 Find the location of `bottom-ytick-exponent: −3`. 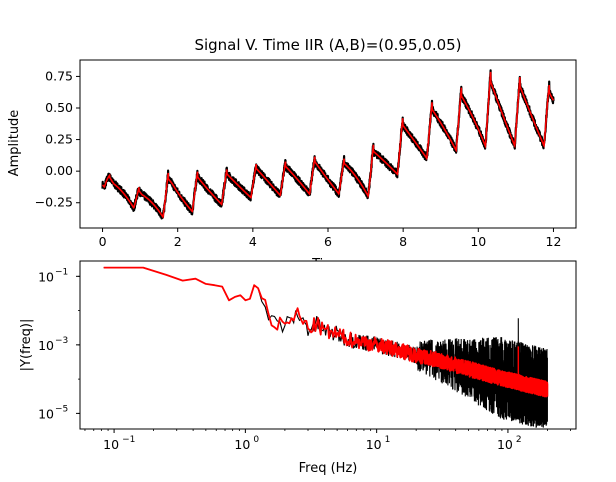

bottom-ytick-exponent: −3 is located at coordinates (61, 341).